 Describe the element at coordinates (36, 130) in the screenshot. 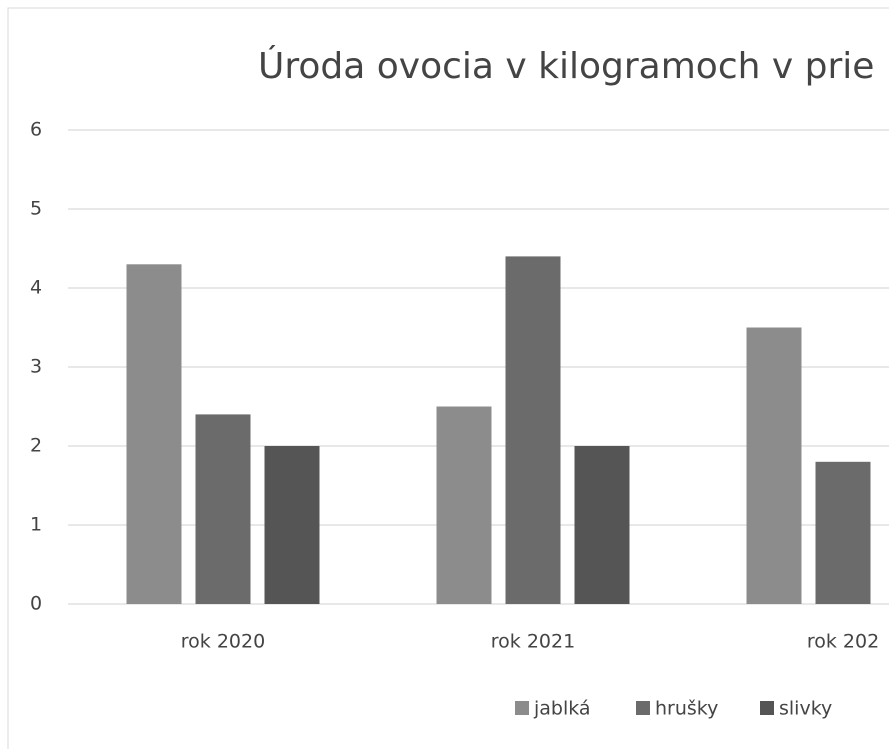

I see `y-tick-label: 6` at that location.